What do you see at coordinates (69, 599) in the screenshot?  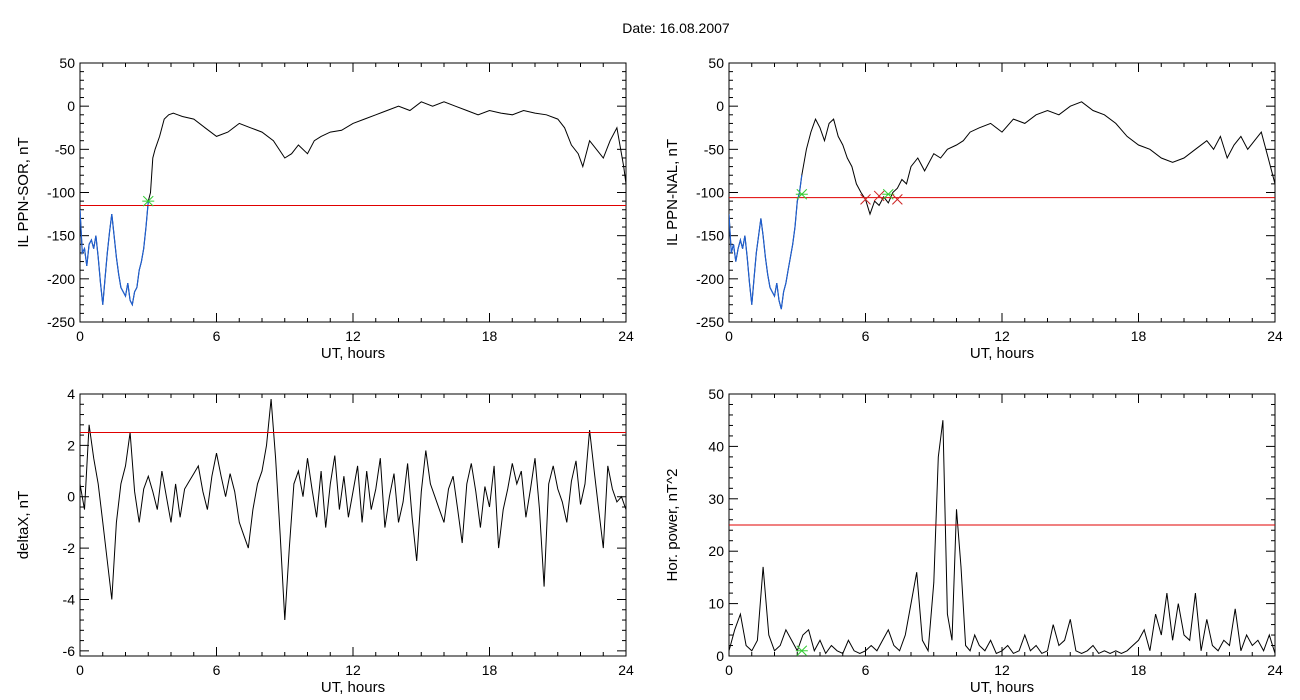 I see `y-tick-label: -4` at bounding box center [69, 599].